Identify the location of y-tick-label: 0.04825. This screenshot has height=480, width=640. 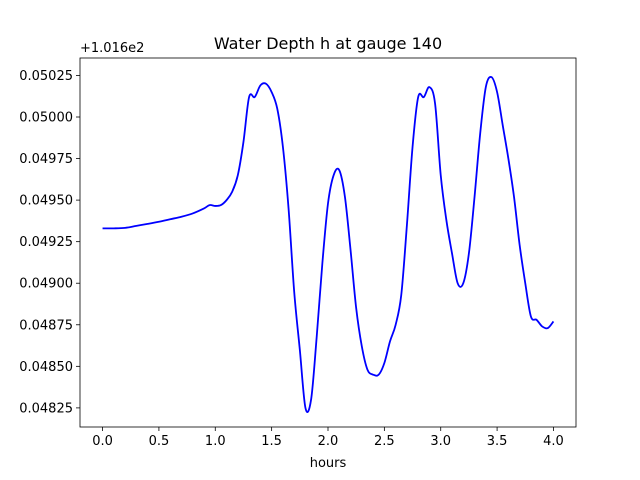
(46, 408).